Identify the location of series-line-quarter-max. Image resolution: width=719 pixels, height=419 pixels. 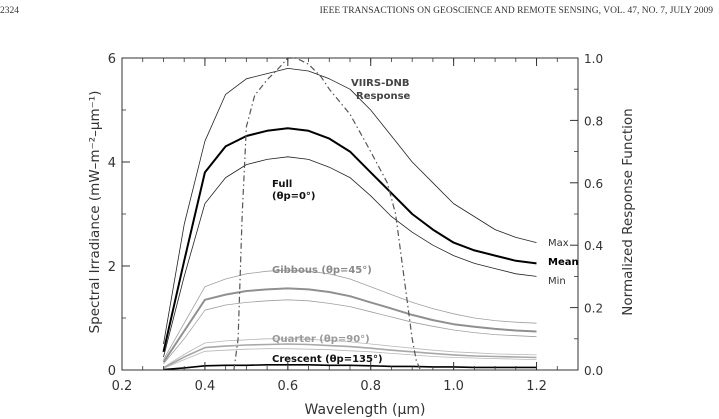
(350, 353).